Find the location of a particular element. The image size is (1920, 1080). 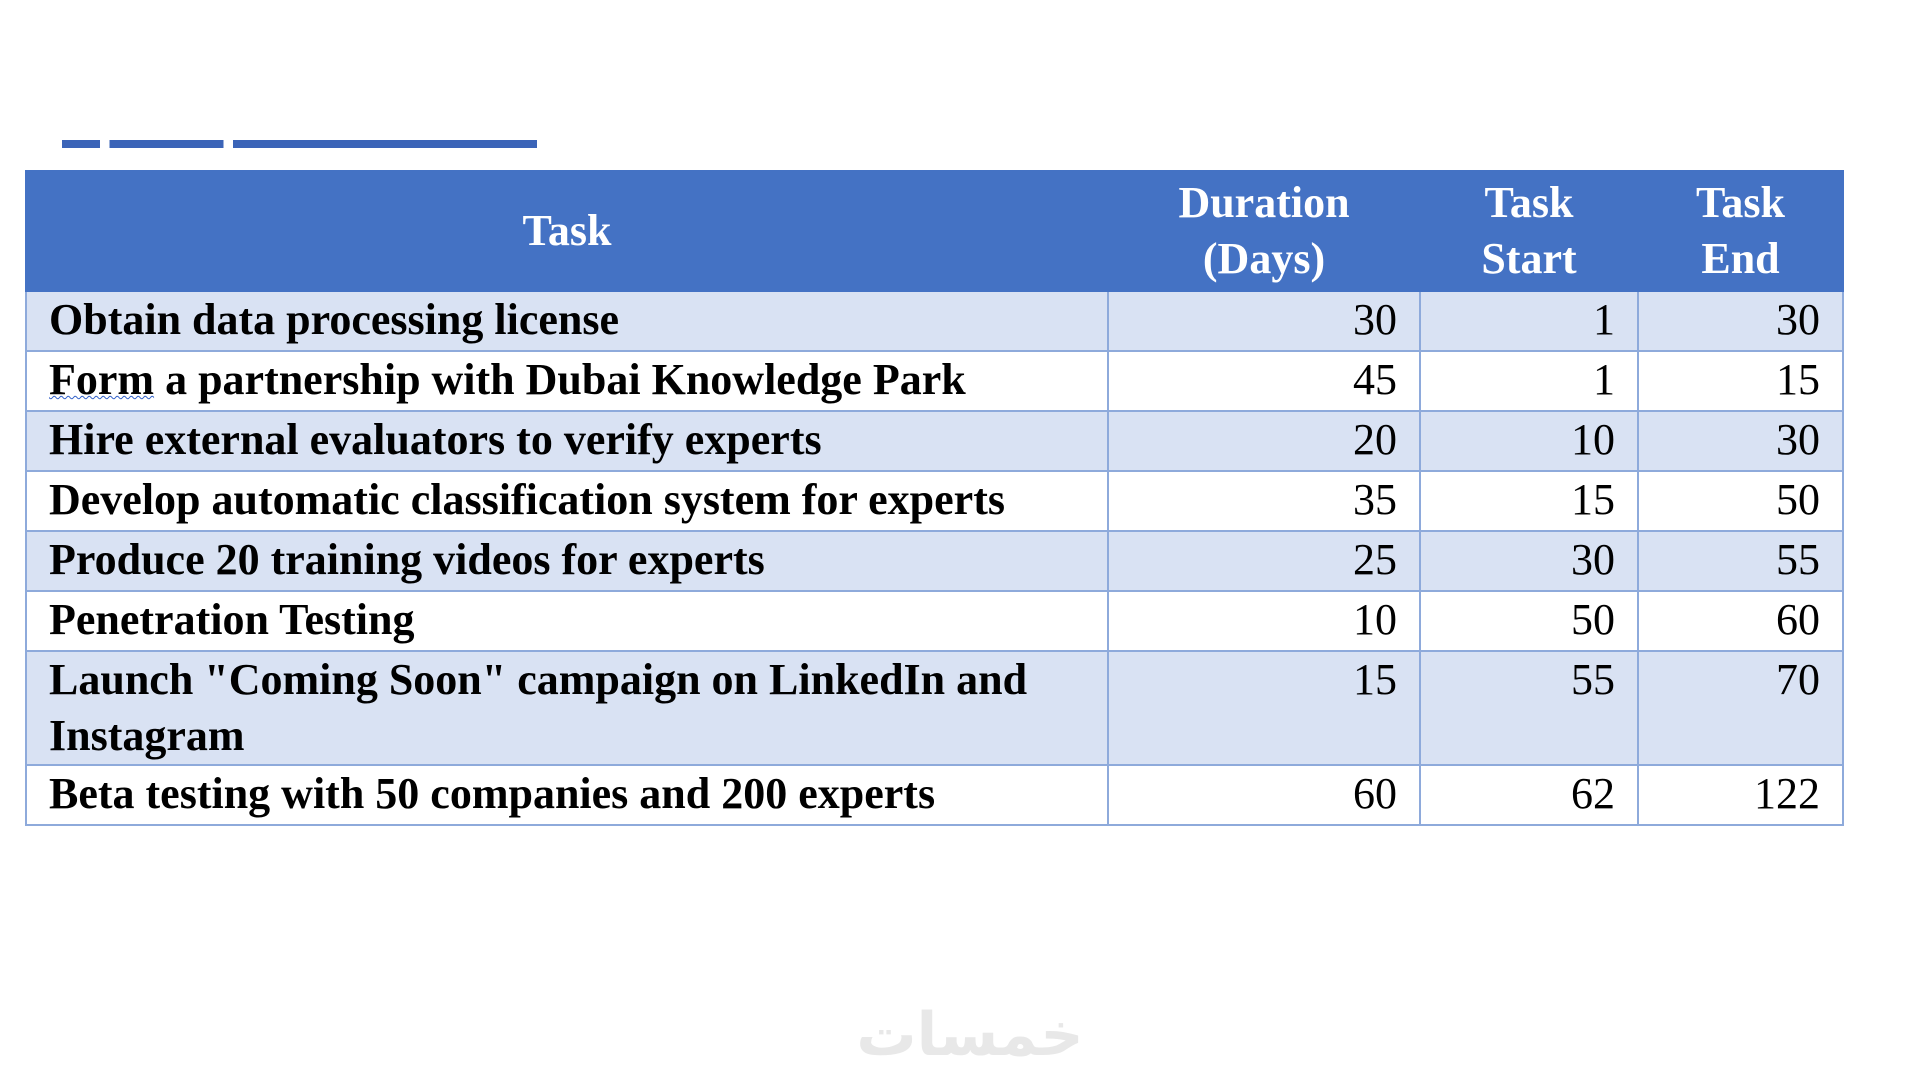

cropped-section-heading: ▬ ▬▬▬ ▬▬▬▬▬▬▬▬ is located at coordinates (357, 146).